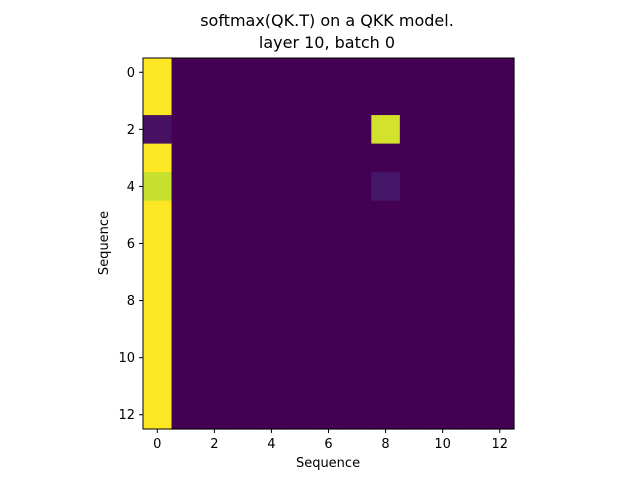  What do you see at coordinates (131, 73) in the screenshot?
I see `y-tick-label: 0` at bounding box center [131, 73].